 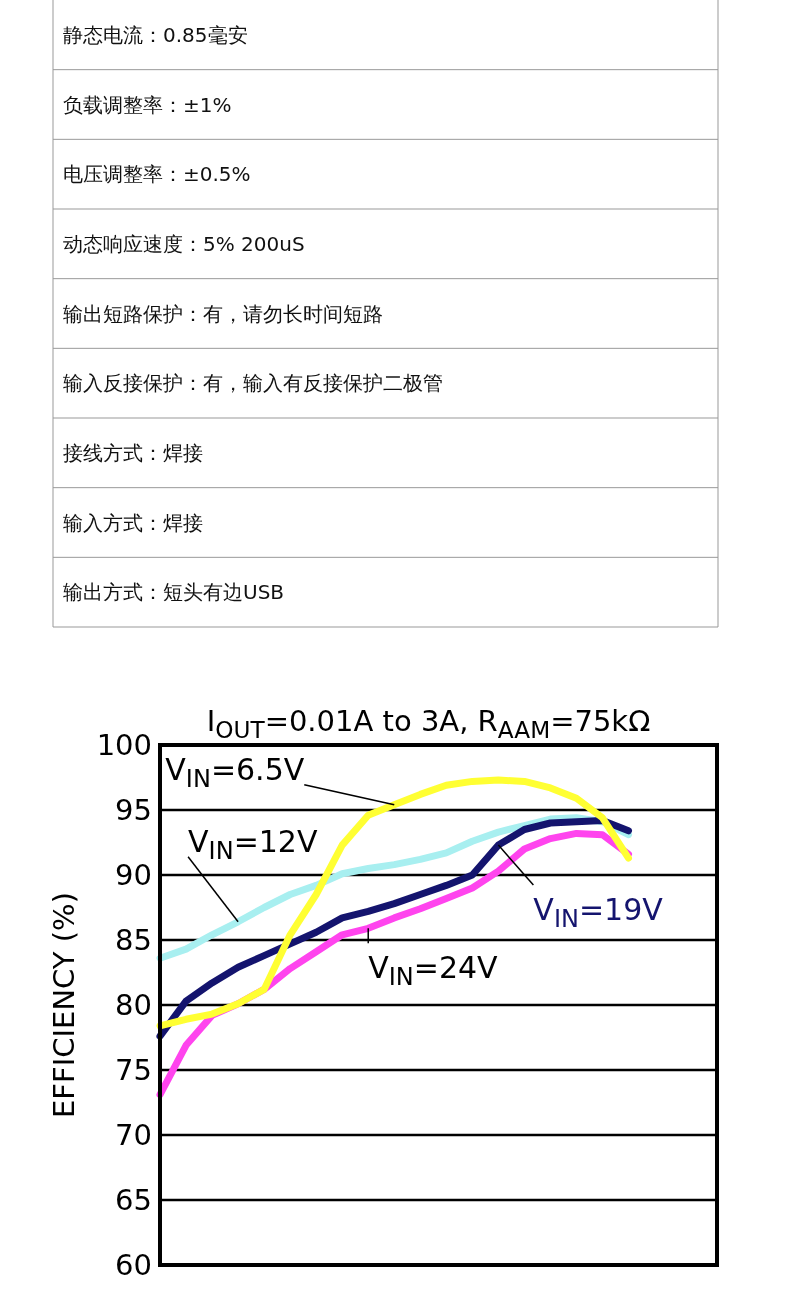 I want to click on y-tick-label: 65, so click(x=133, y=1200).